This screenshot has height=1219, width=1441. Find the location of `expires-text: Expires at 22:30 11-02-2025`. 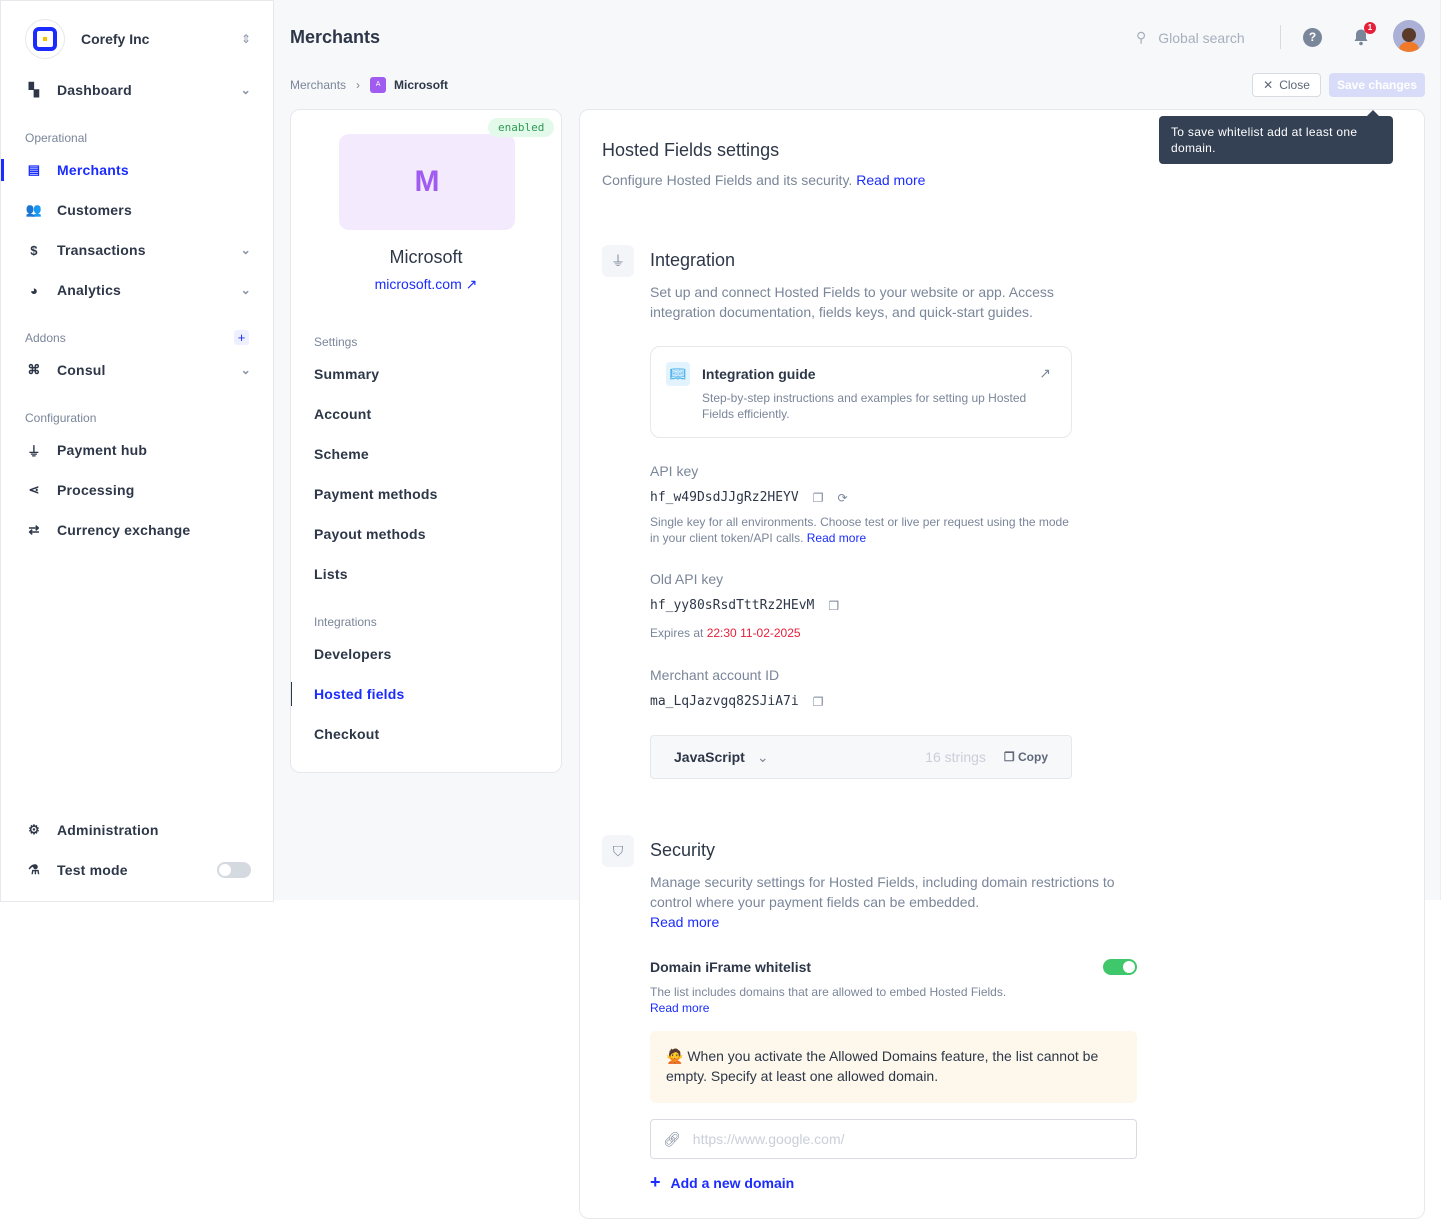

expires-text: Expires at 22:30 11-02-2025 is located at coordinates (725, 633).